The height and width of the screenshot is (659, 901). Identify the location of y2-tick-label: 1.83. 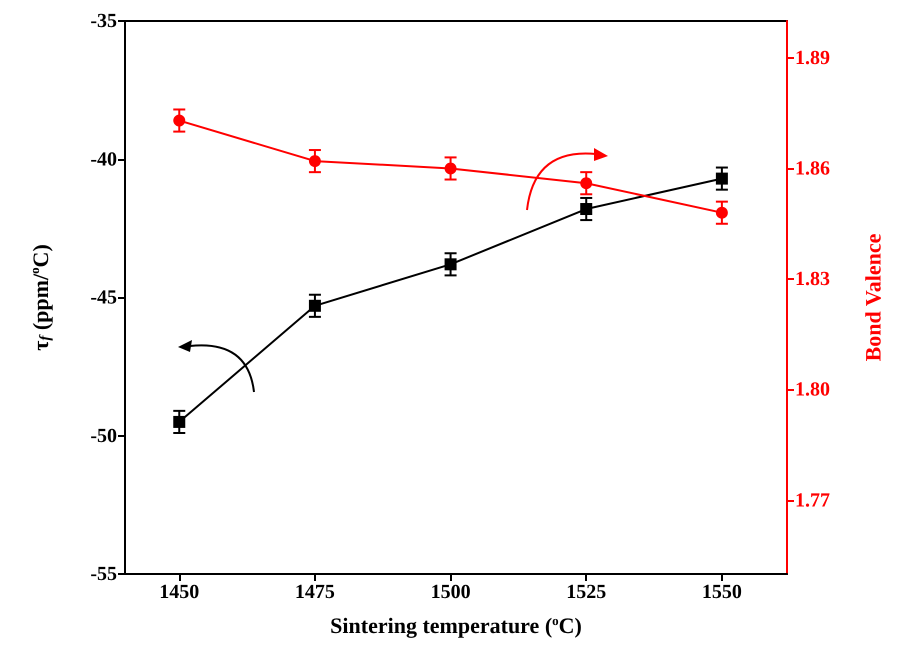
(812, 279).